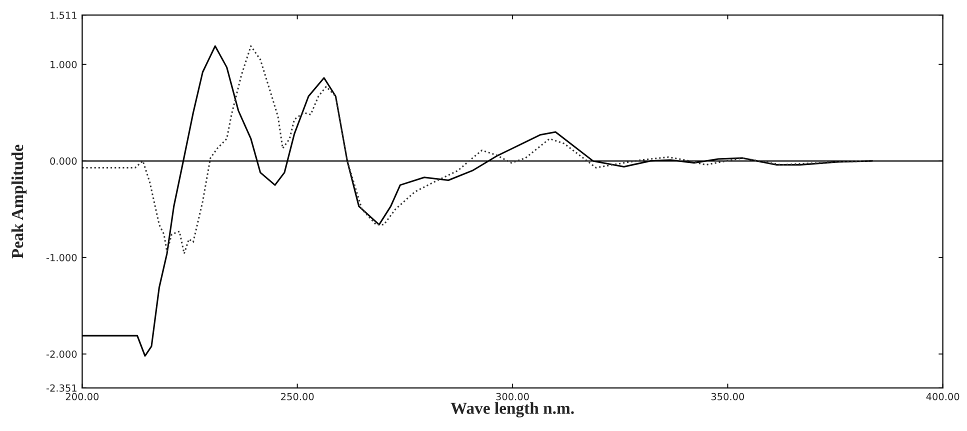 This screenshot has height=431, width=967. What do you see at coordinates (61, 354) in the screenshot?
I see `y-tick-label: -2.000` at bounding box center [61, 354].